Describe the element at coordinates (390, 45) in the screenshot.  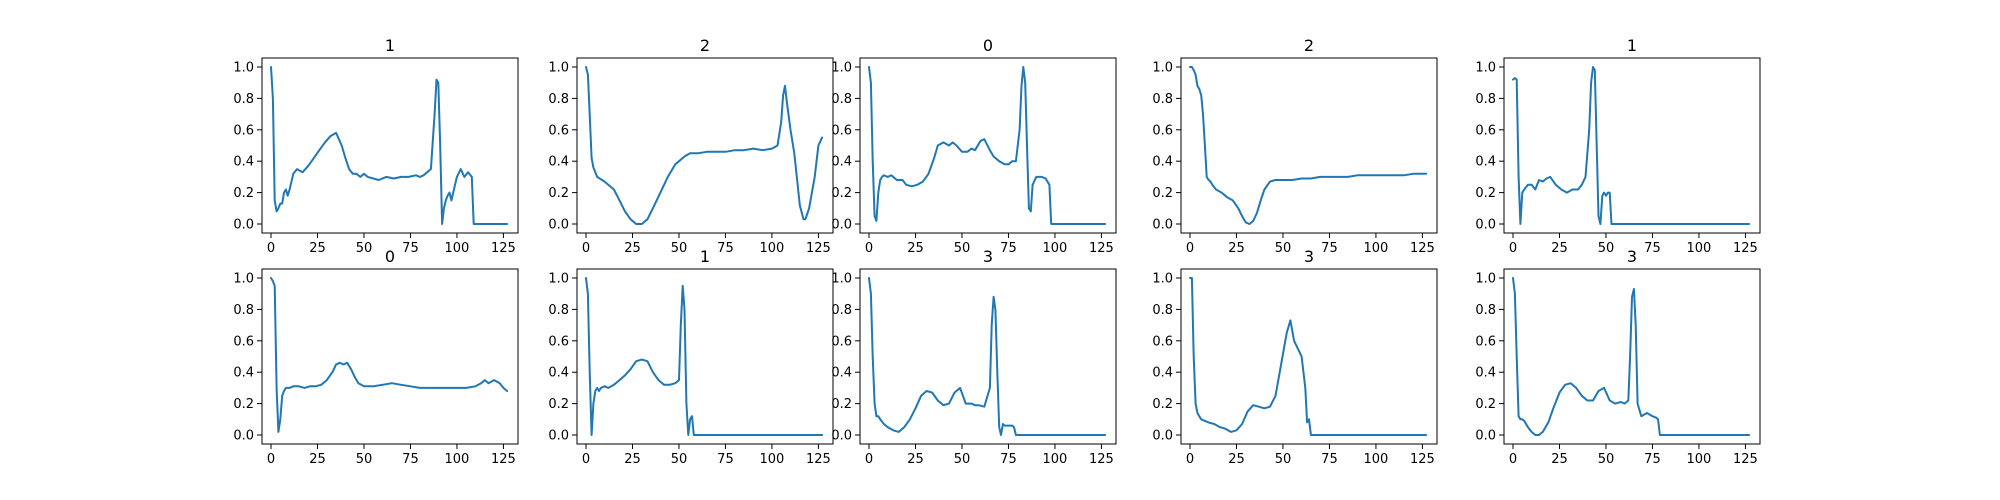
I see `subplot-title: 1` at that location.